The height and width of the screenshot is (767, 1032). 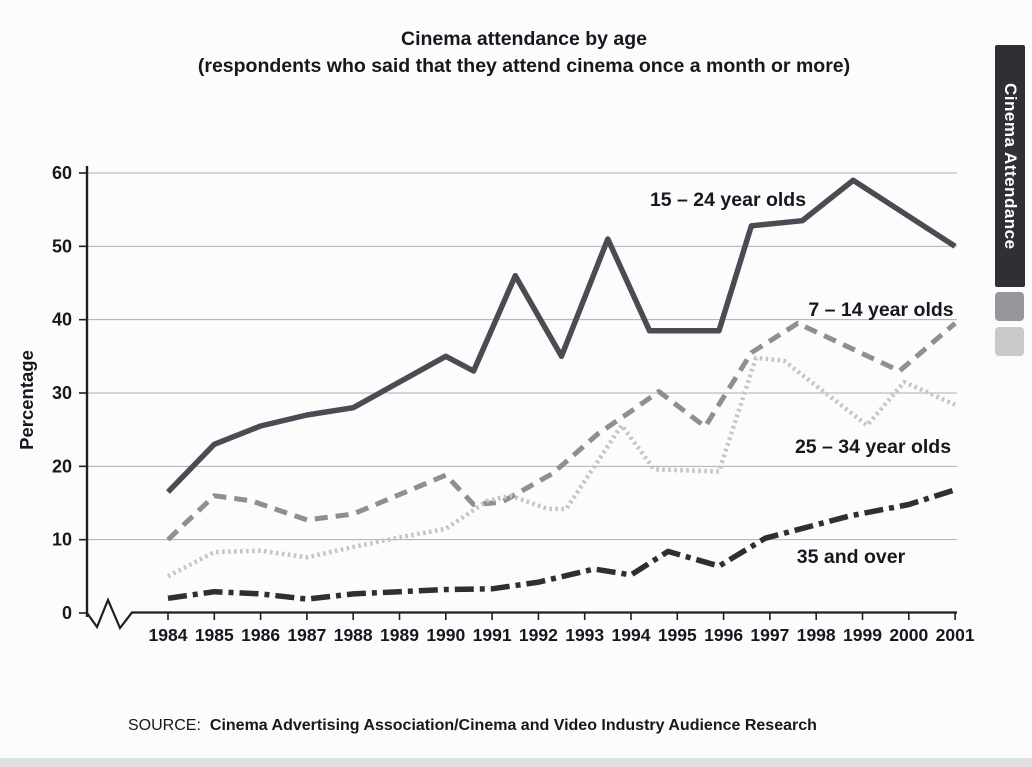 I want to click on x-tick-label-1987: 1987, so click(x=306, y=635).